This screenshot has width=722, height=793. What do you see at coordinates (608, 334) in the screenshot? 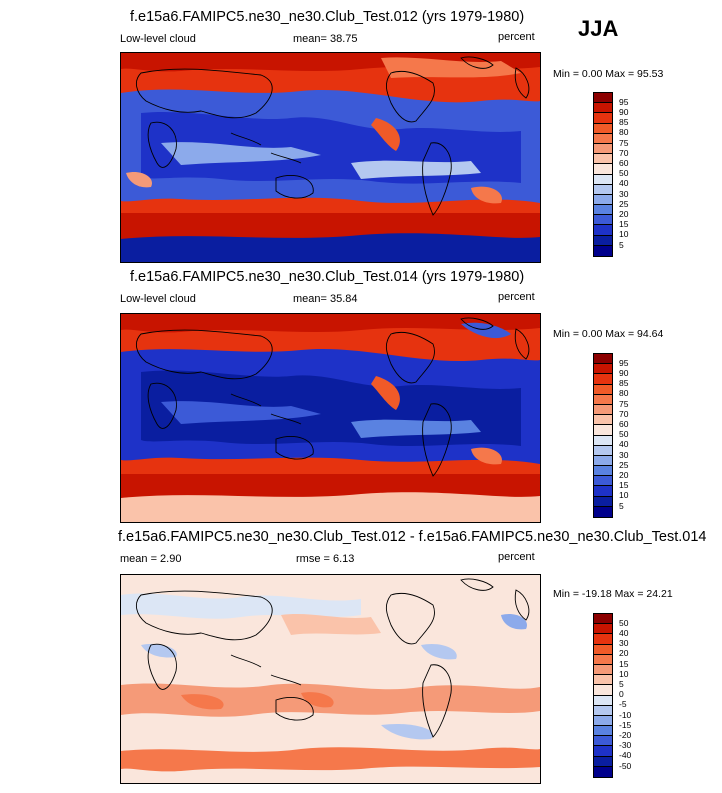
I see `panel2-minmax-label: Min = 0.00 Max = 94.64` at bounding box center [608, 334].